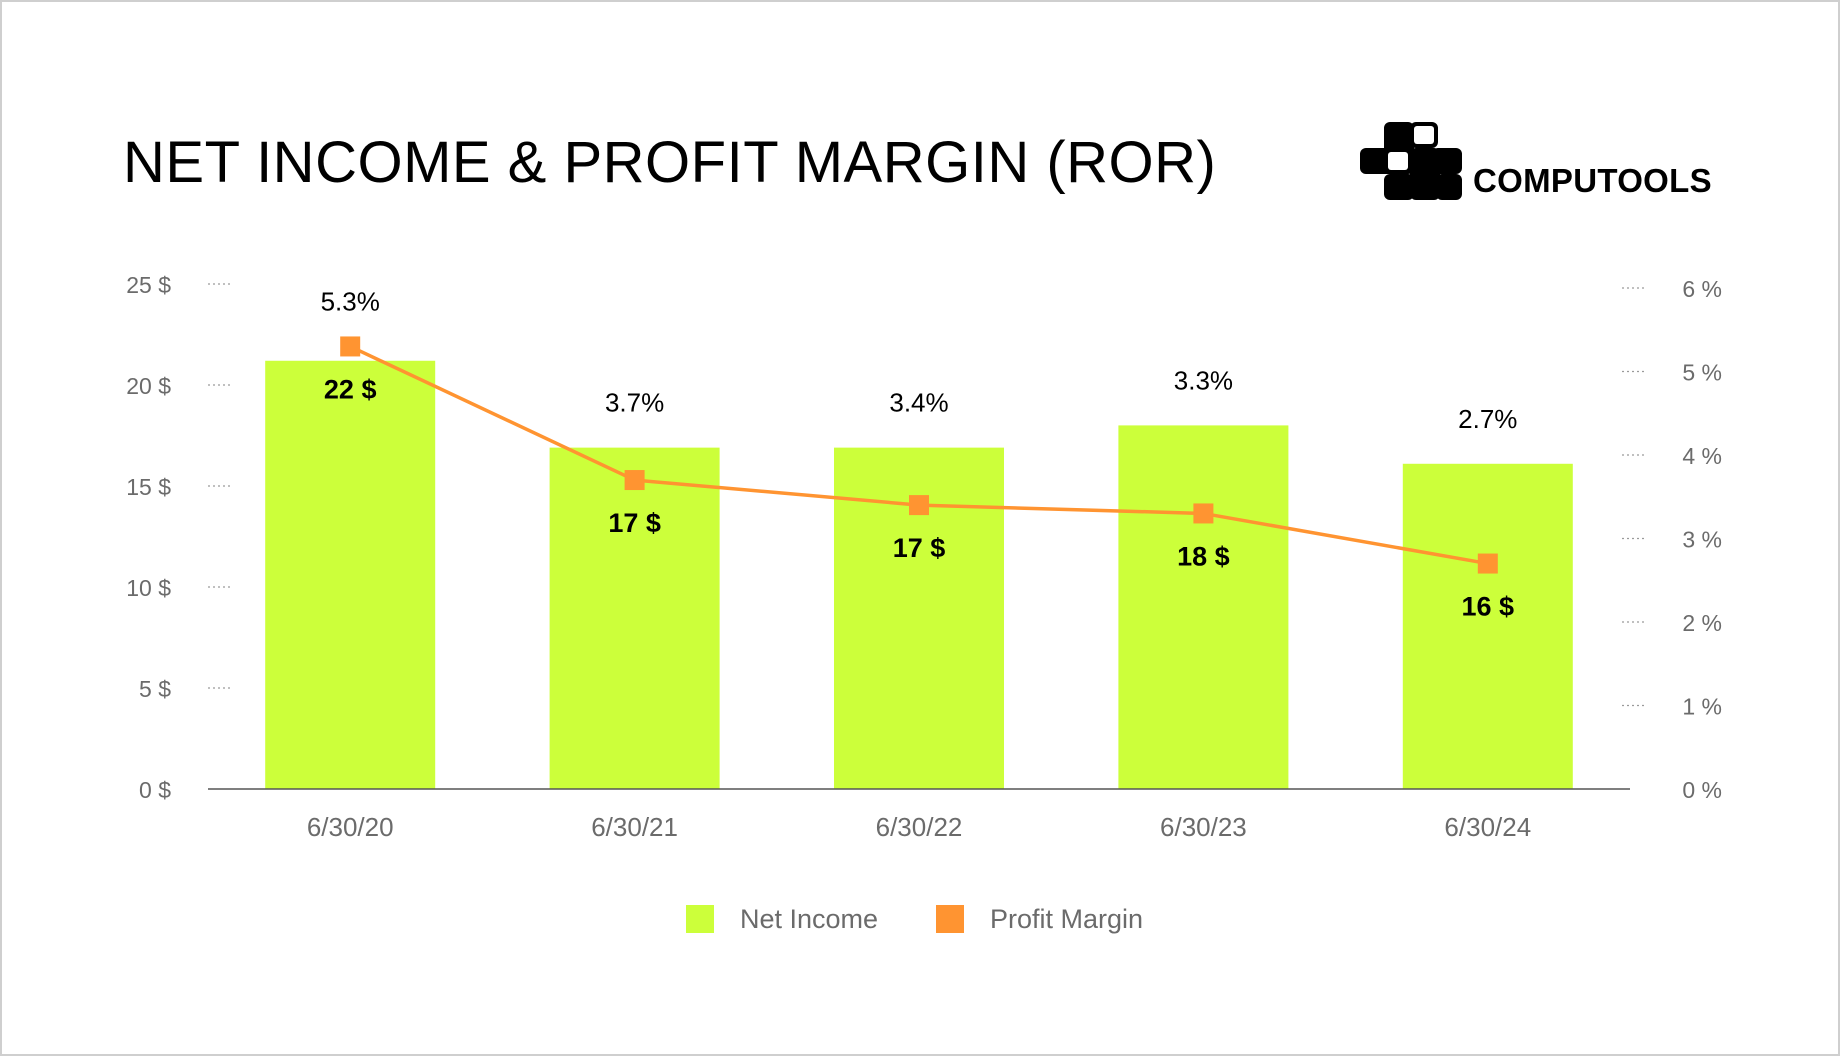 The image size is (1840, 1058). I want to click on data-label-net-income: 22 $, so click(350, 389).